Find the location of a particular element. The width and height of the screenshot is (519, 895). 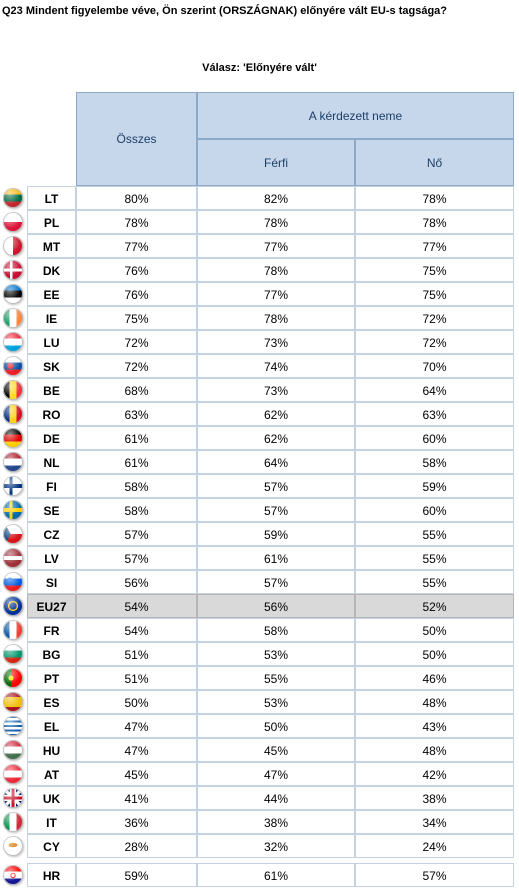

total-value: 61% is located at coordinates (136, 462).